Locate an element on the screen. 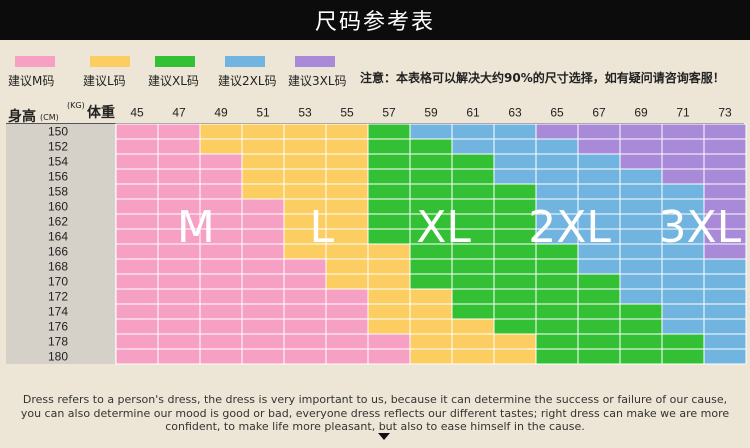  height-tick-168: 168 is located at coordinates (58, 267).